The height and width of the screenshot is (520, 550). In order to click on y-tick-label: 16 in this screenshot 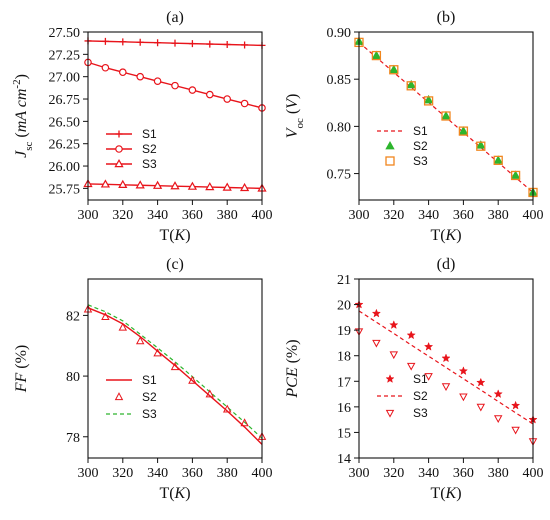, I will do `click(344, 408)`.